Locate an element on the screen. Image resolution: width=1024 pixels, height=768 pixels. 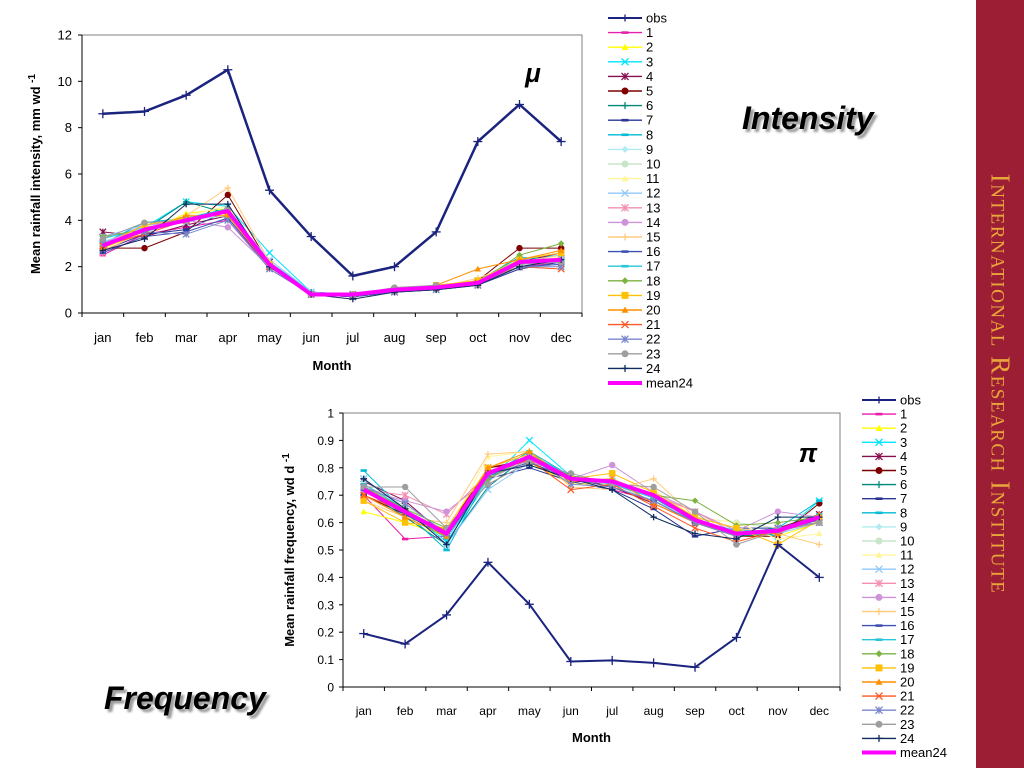
y-tick-label: 0.4 is located at coordinates (325, 578).